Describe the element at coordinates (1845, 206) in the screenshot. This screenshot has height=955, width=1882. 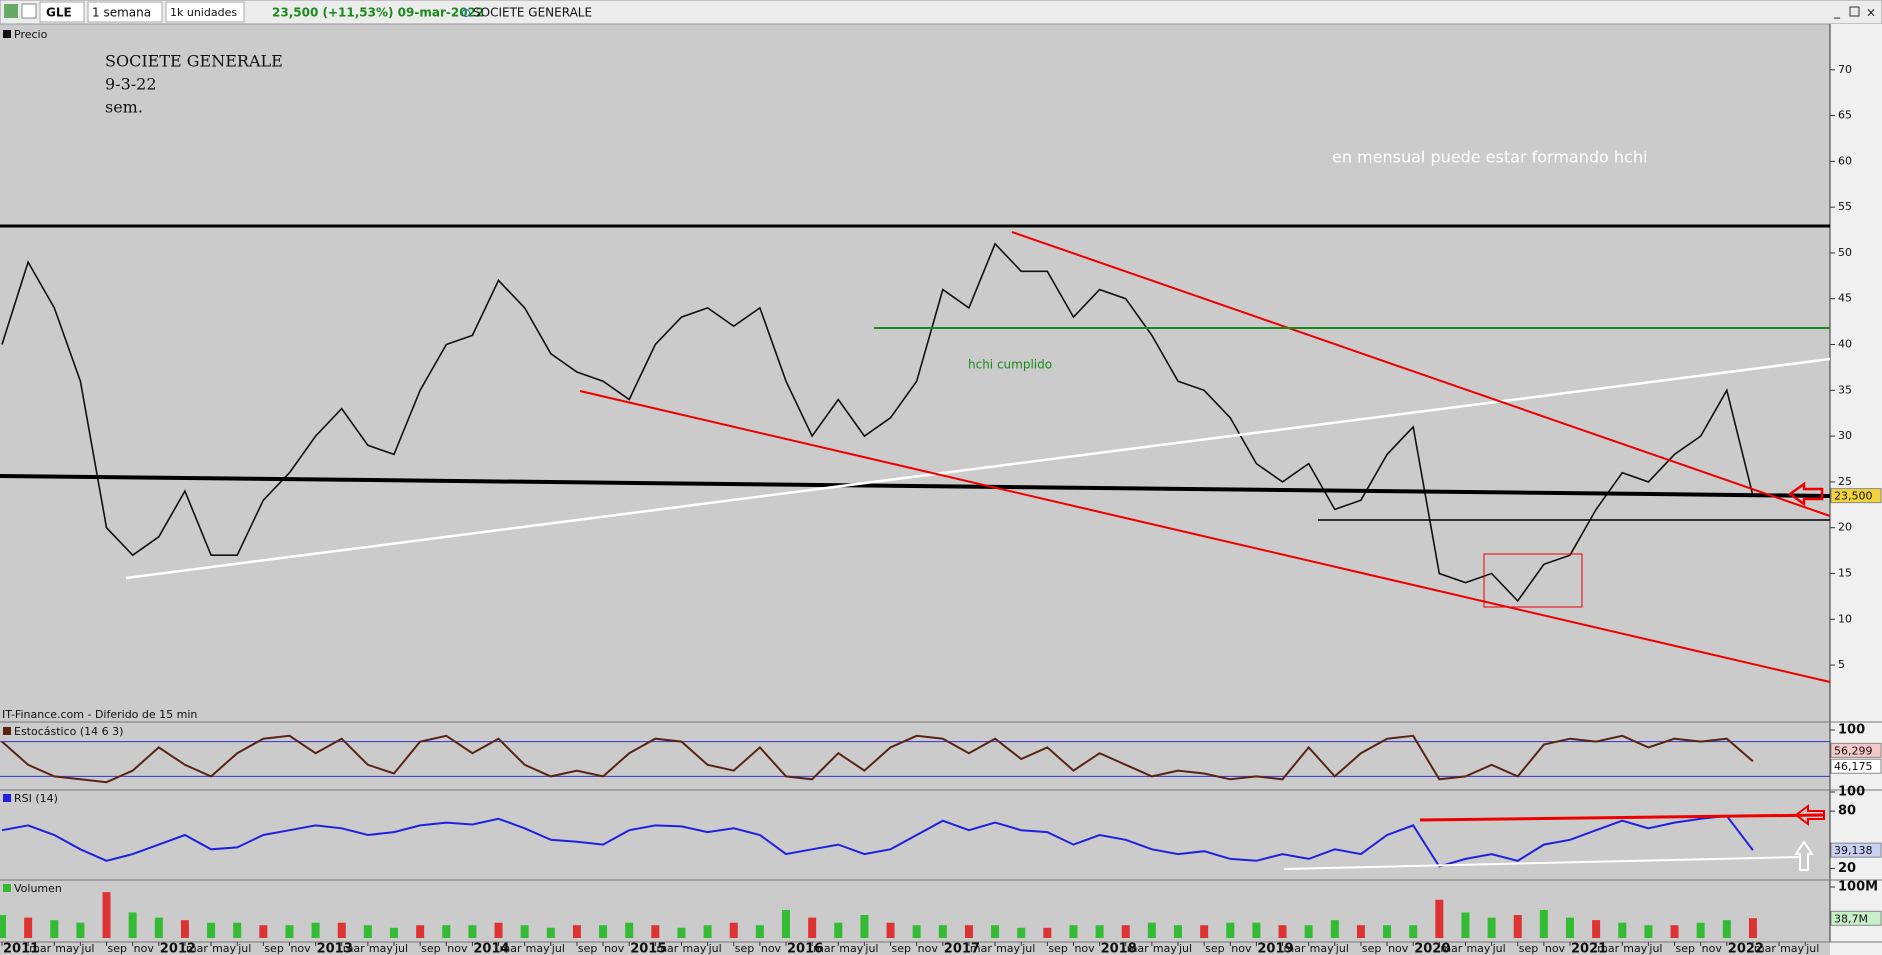
I see `y-tick-label: 55` at that location.